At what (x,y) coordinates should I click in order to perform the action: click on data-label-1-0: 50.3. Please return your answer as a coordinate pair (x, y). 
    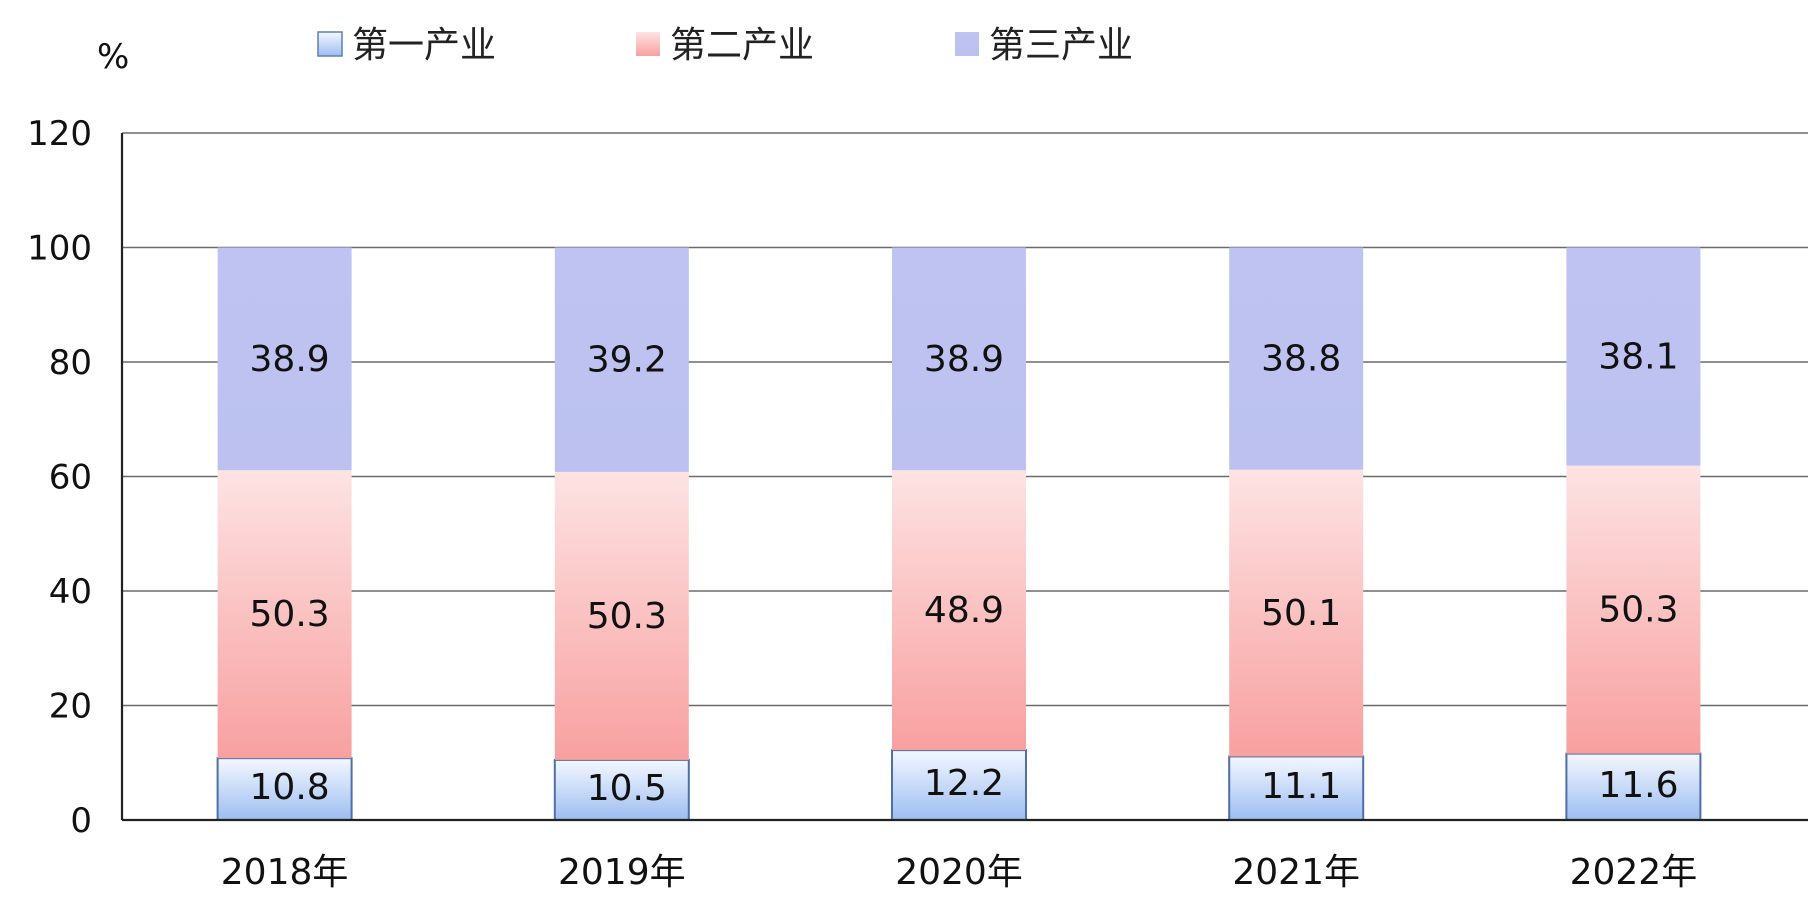
    Looking at the image, I should click on (290, 614).